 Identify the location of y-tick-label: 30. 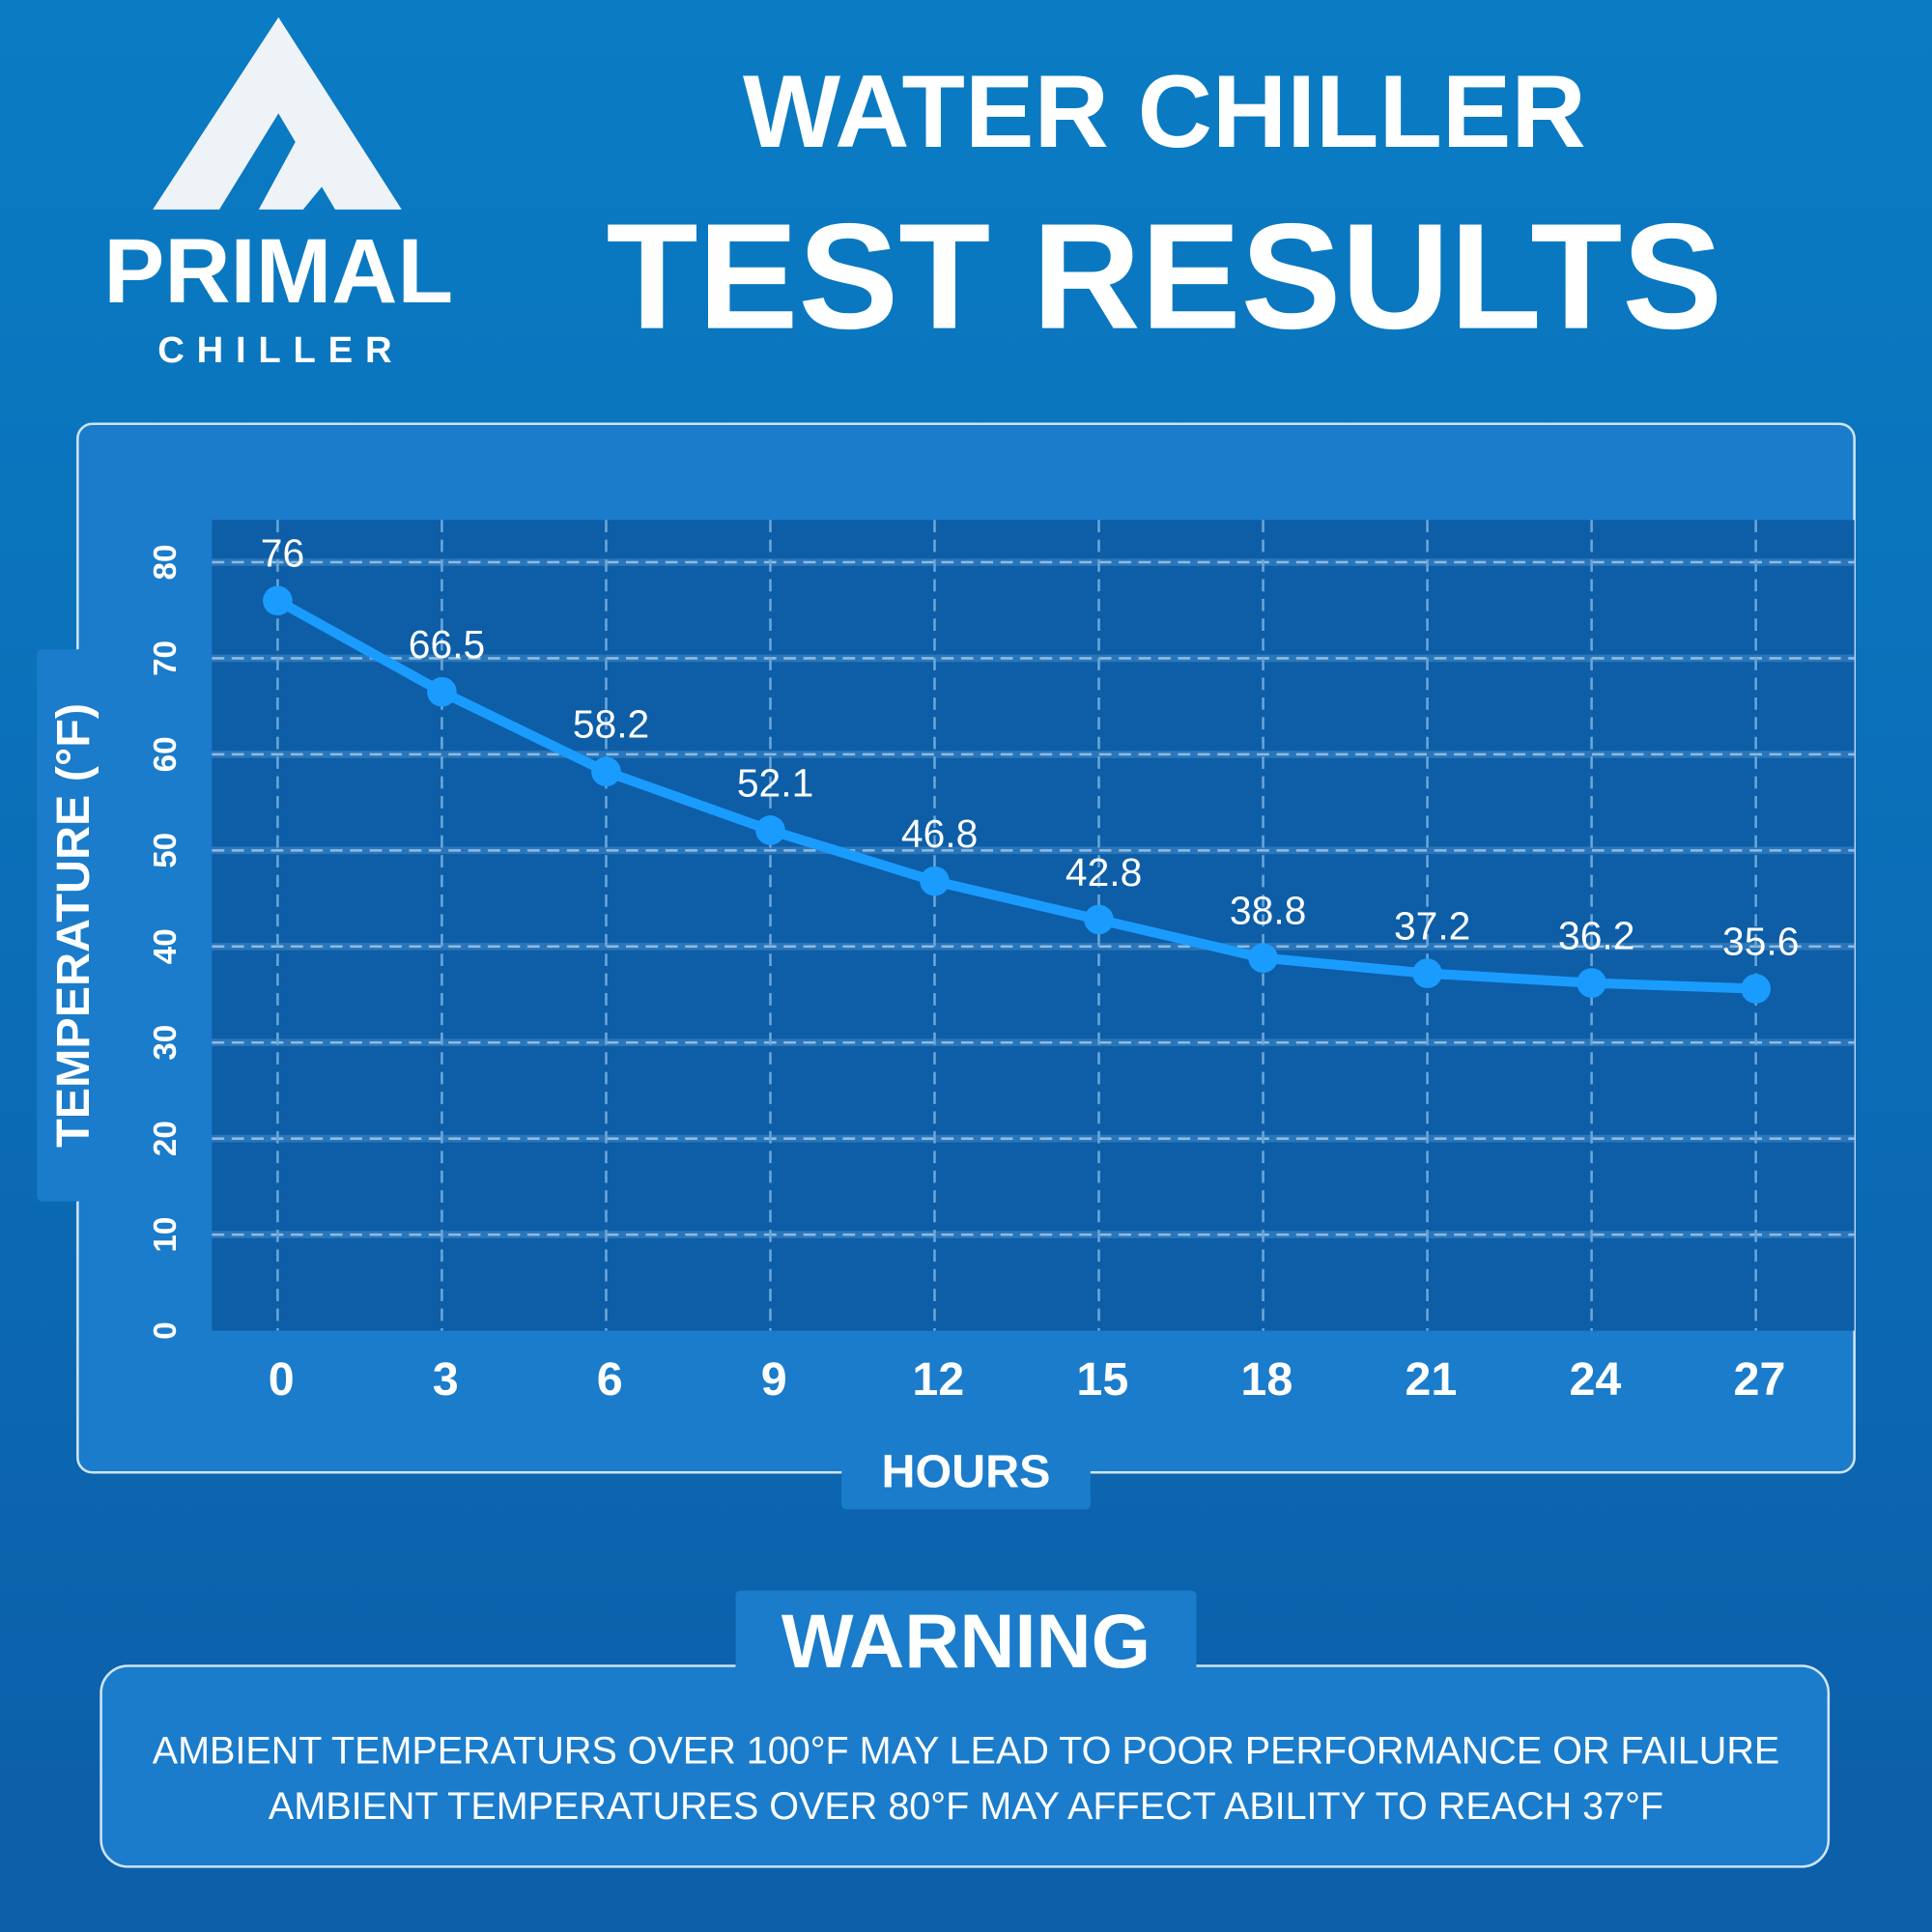
(166, 1043).